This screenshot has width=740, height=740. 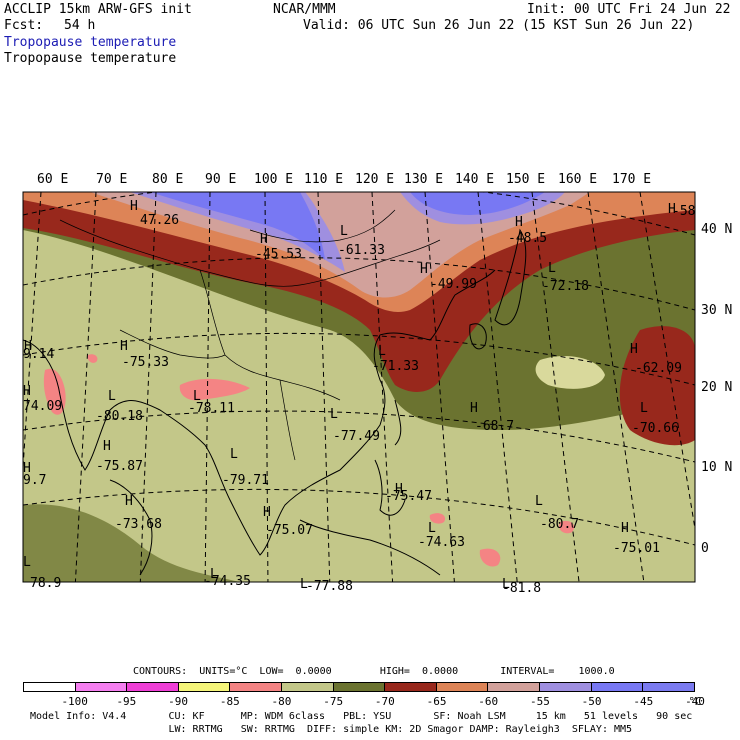 What do you see at coordinates (145, 362) in the screenshot?
I see `pressure-center-value: -75.33` at bounding box center [145, 362].